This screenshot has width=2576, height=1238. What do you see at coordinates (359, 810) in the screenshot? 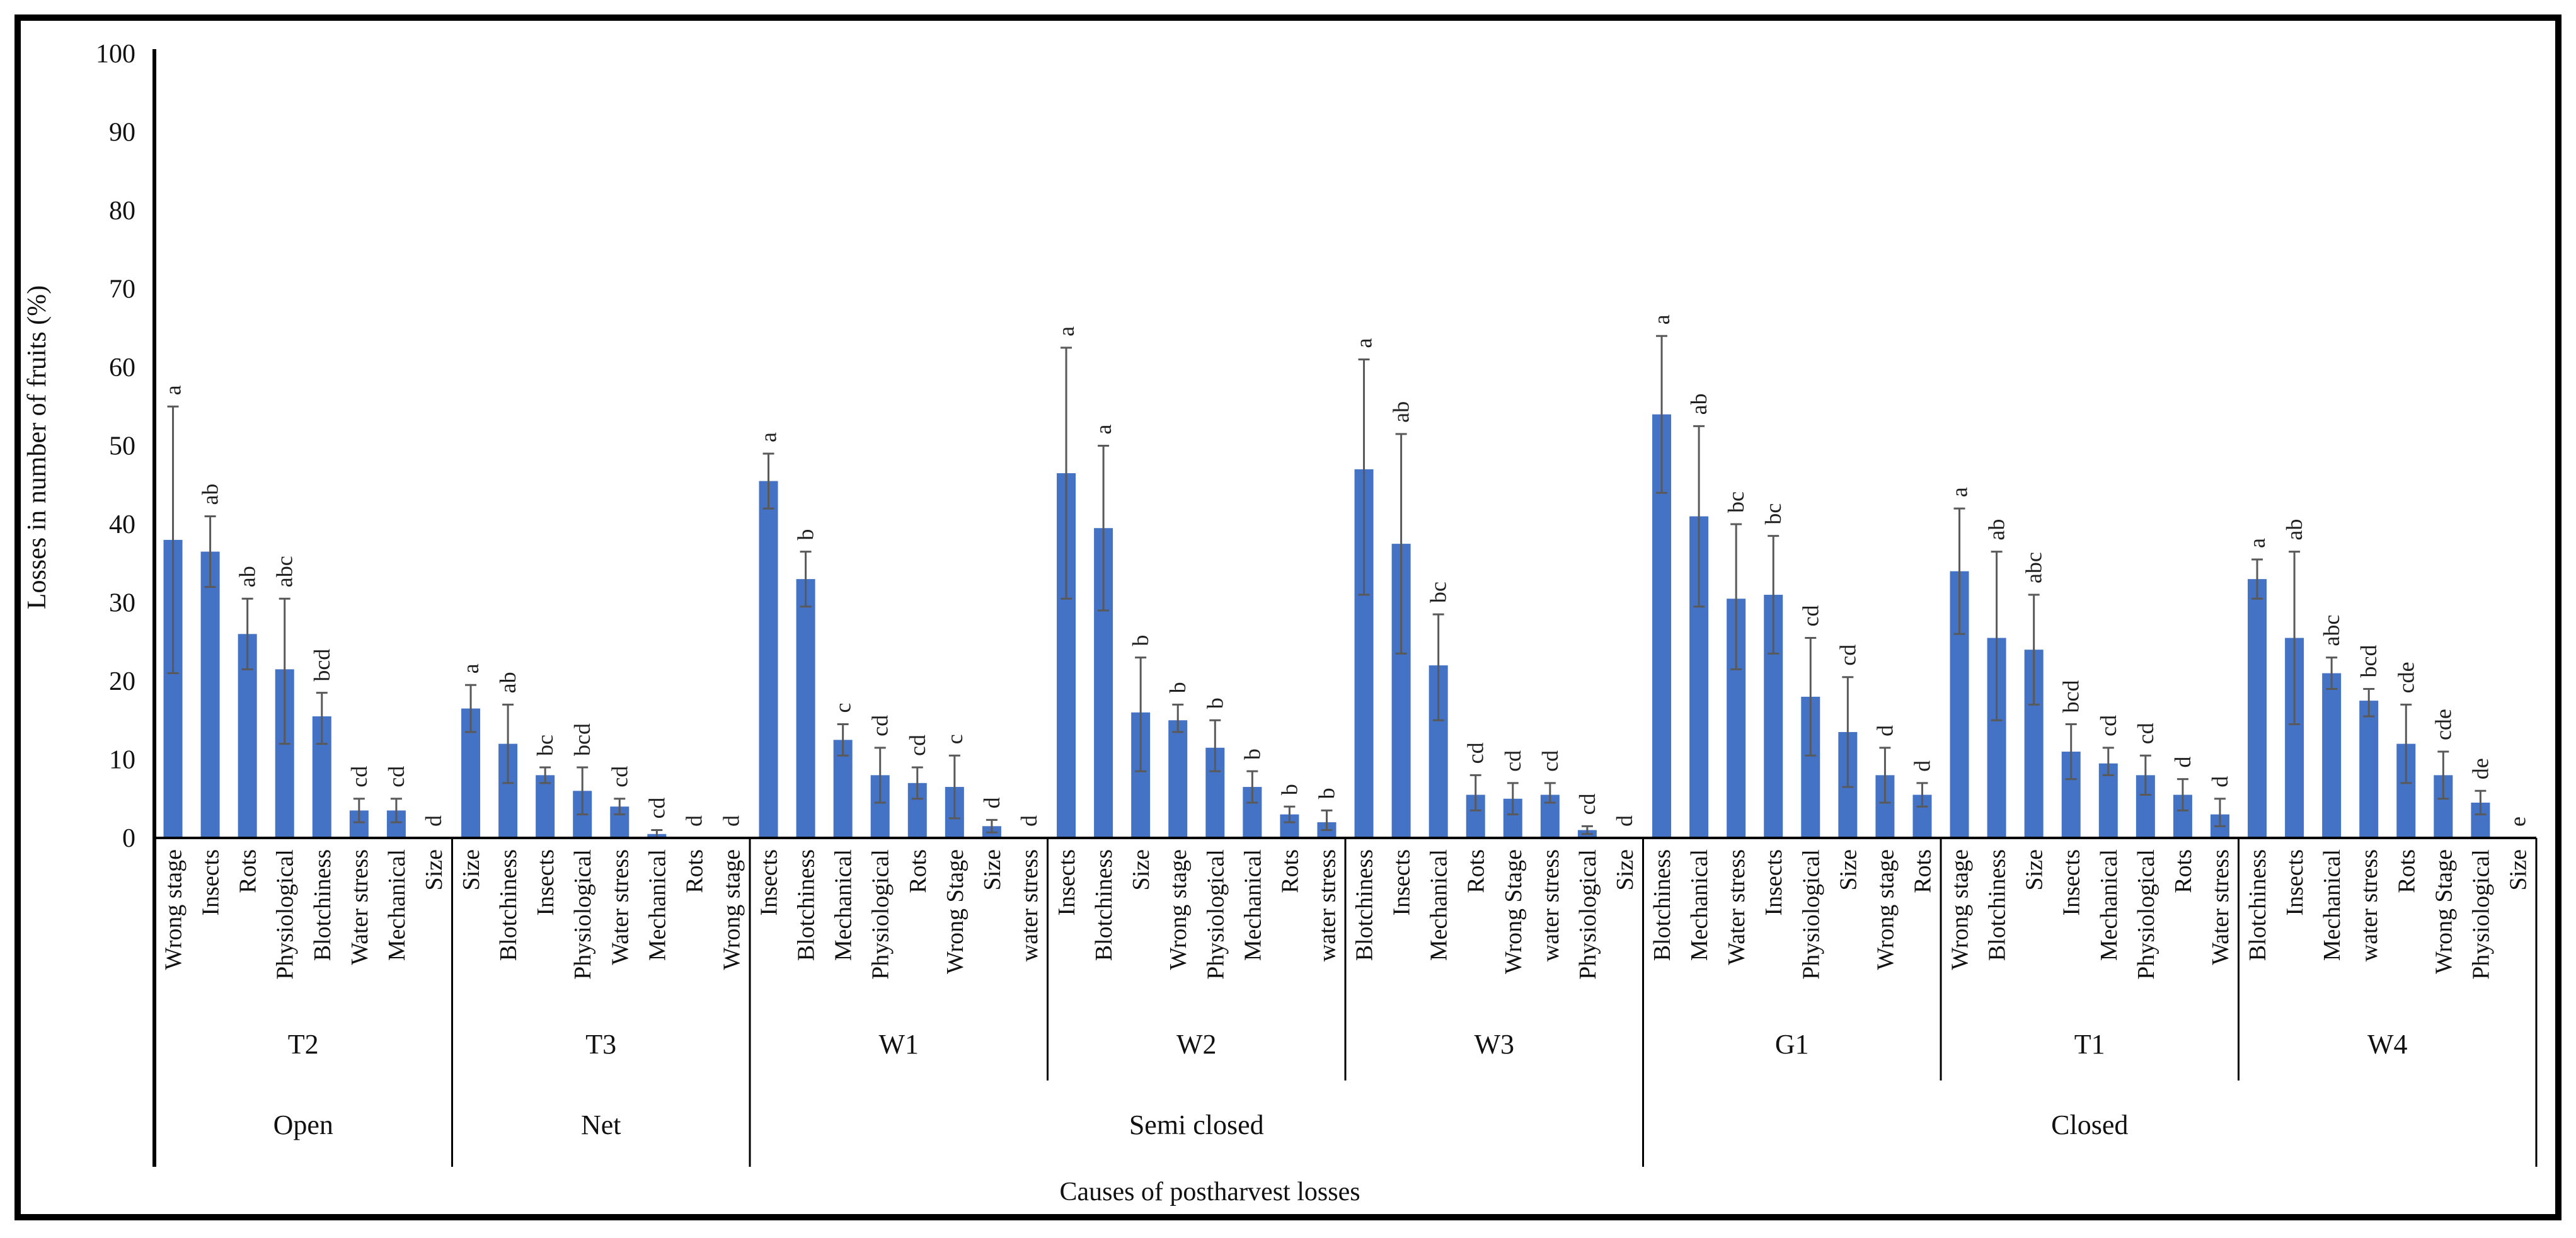
I see `error-bar-T2-water-stress` at bounding box center [359, 810].